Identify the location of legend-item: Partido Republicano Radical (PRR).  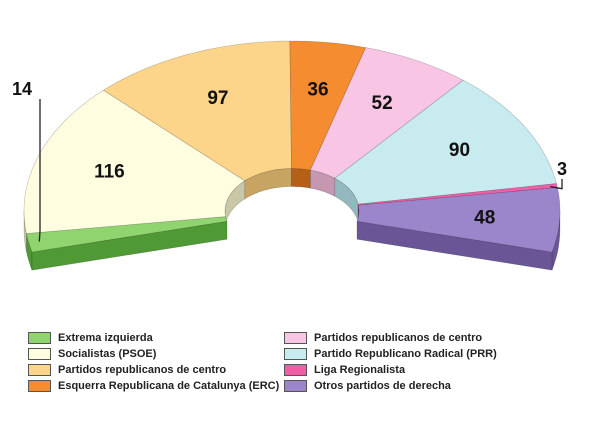
(390, 354).